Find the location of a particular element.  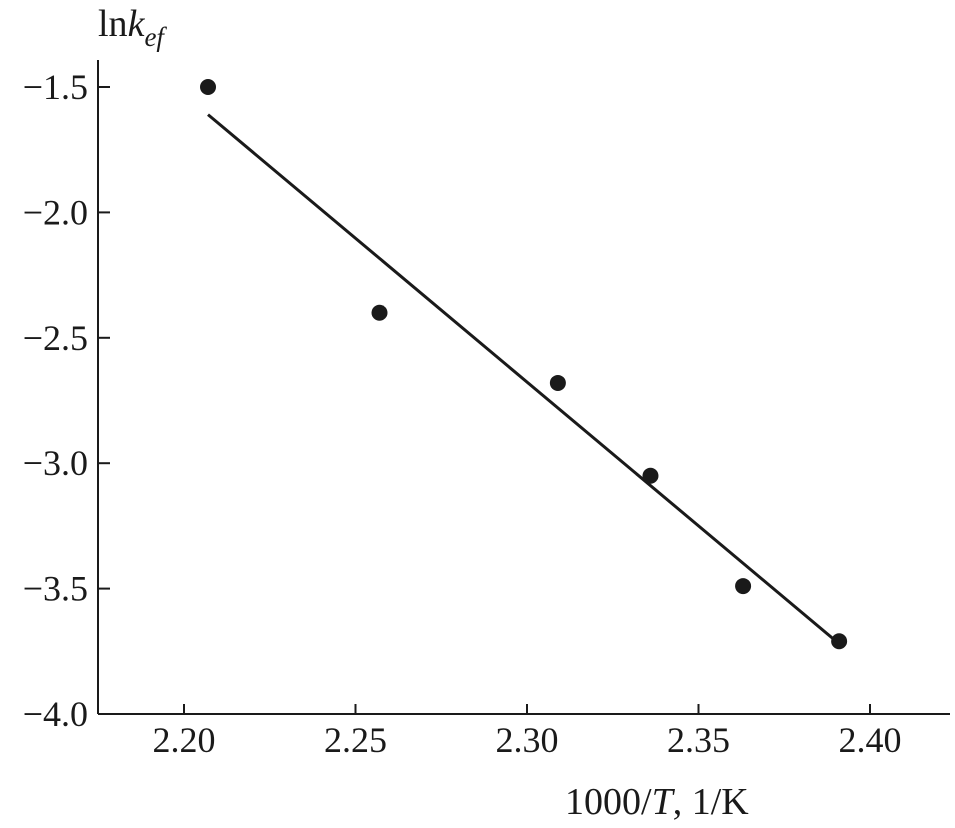

x-tick-label: 2.40 is located at coordinates (870, 740).